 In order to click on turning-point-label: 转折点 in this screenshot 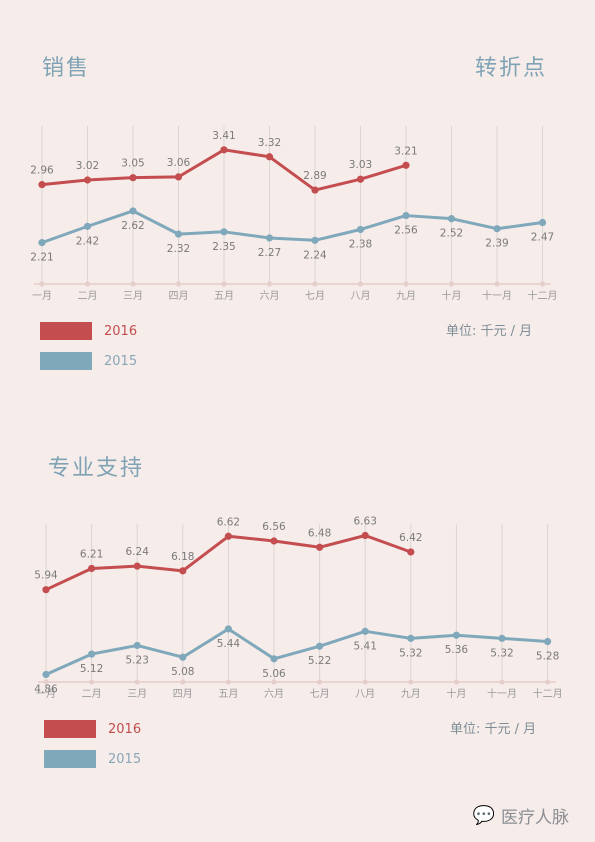, I will do `click(510, 68)`.